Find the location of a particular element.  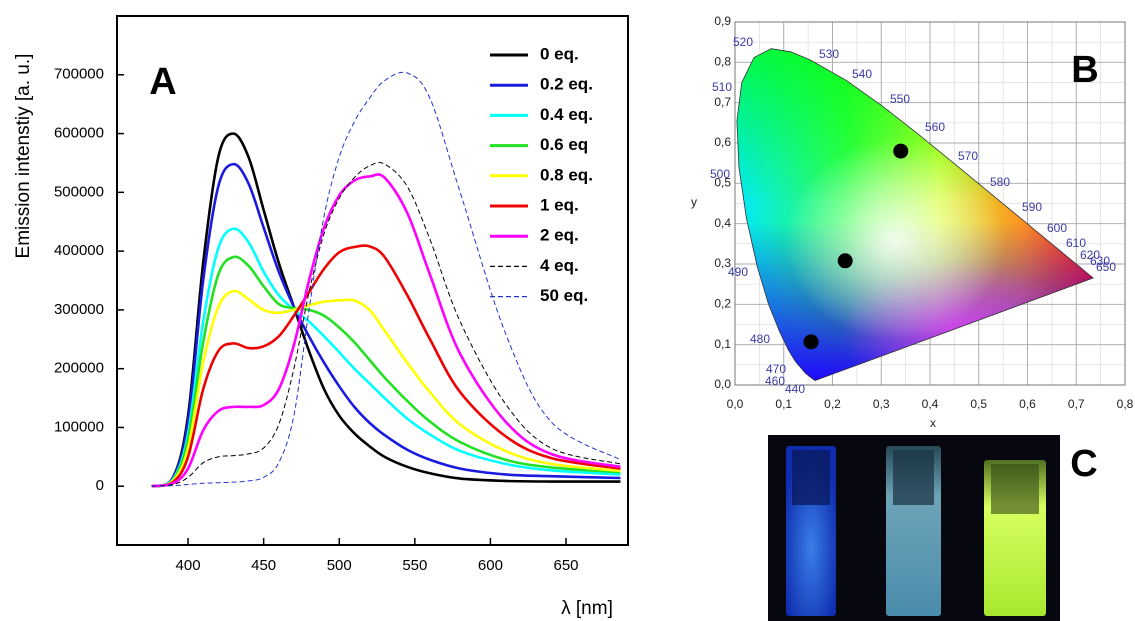

series-line is located at coordinates (386, 388).